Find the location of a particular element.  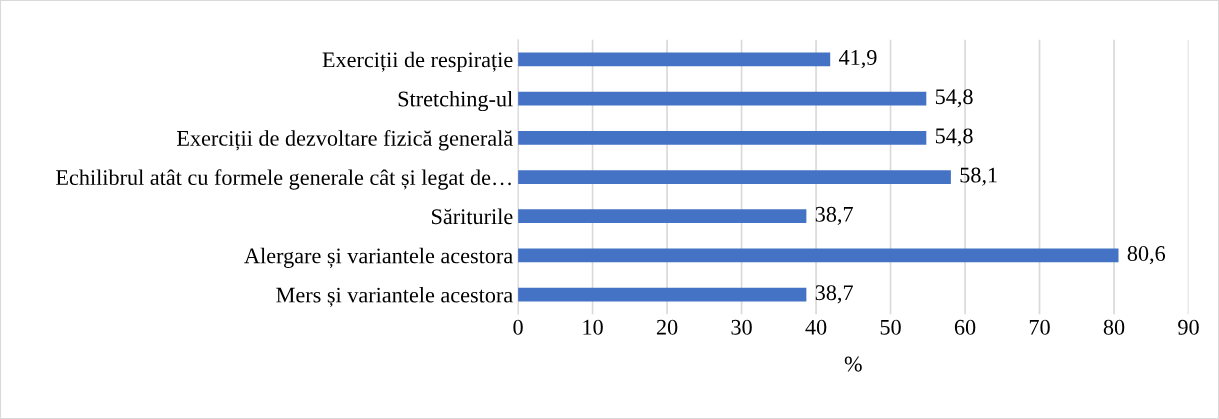

data-label: 58,1 is located at coordinates (978, 176).